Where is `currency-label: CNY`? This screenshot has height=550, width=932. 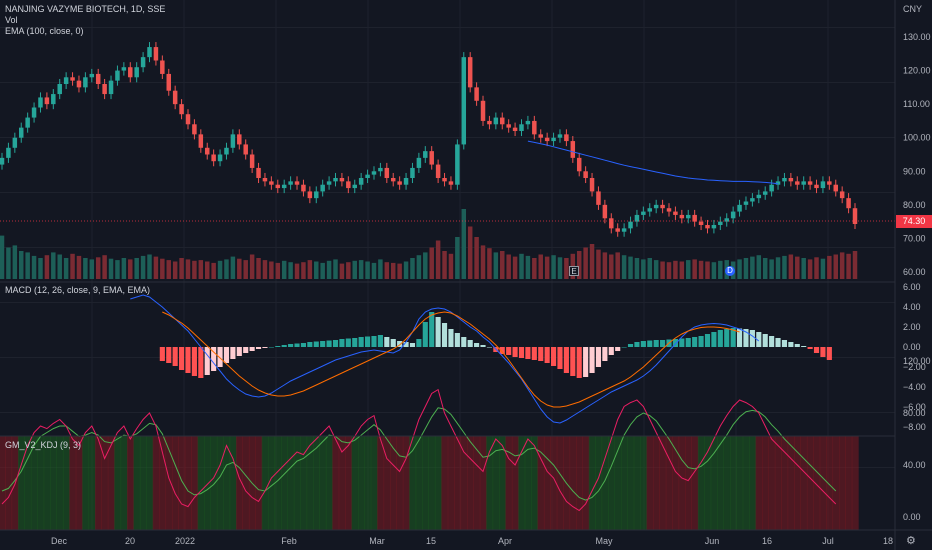
currency-label: CNY is located at coordinates (913, 9).